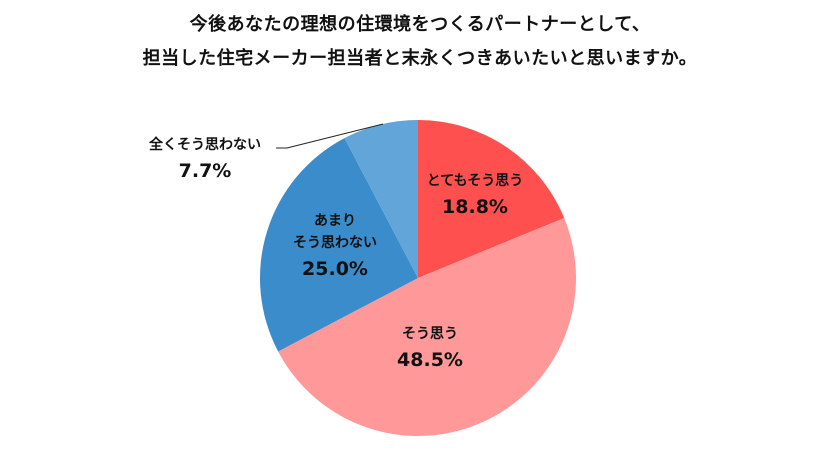  I want to click on leader-line, so click(330, 136).